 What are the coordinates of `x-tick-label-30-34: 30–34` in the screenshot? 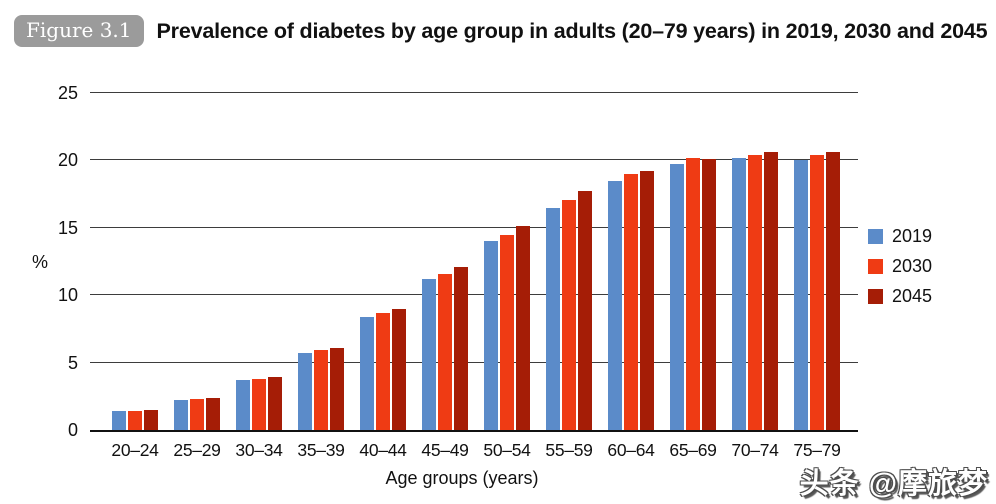 It's located at (259, 450).